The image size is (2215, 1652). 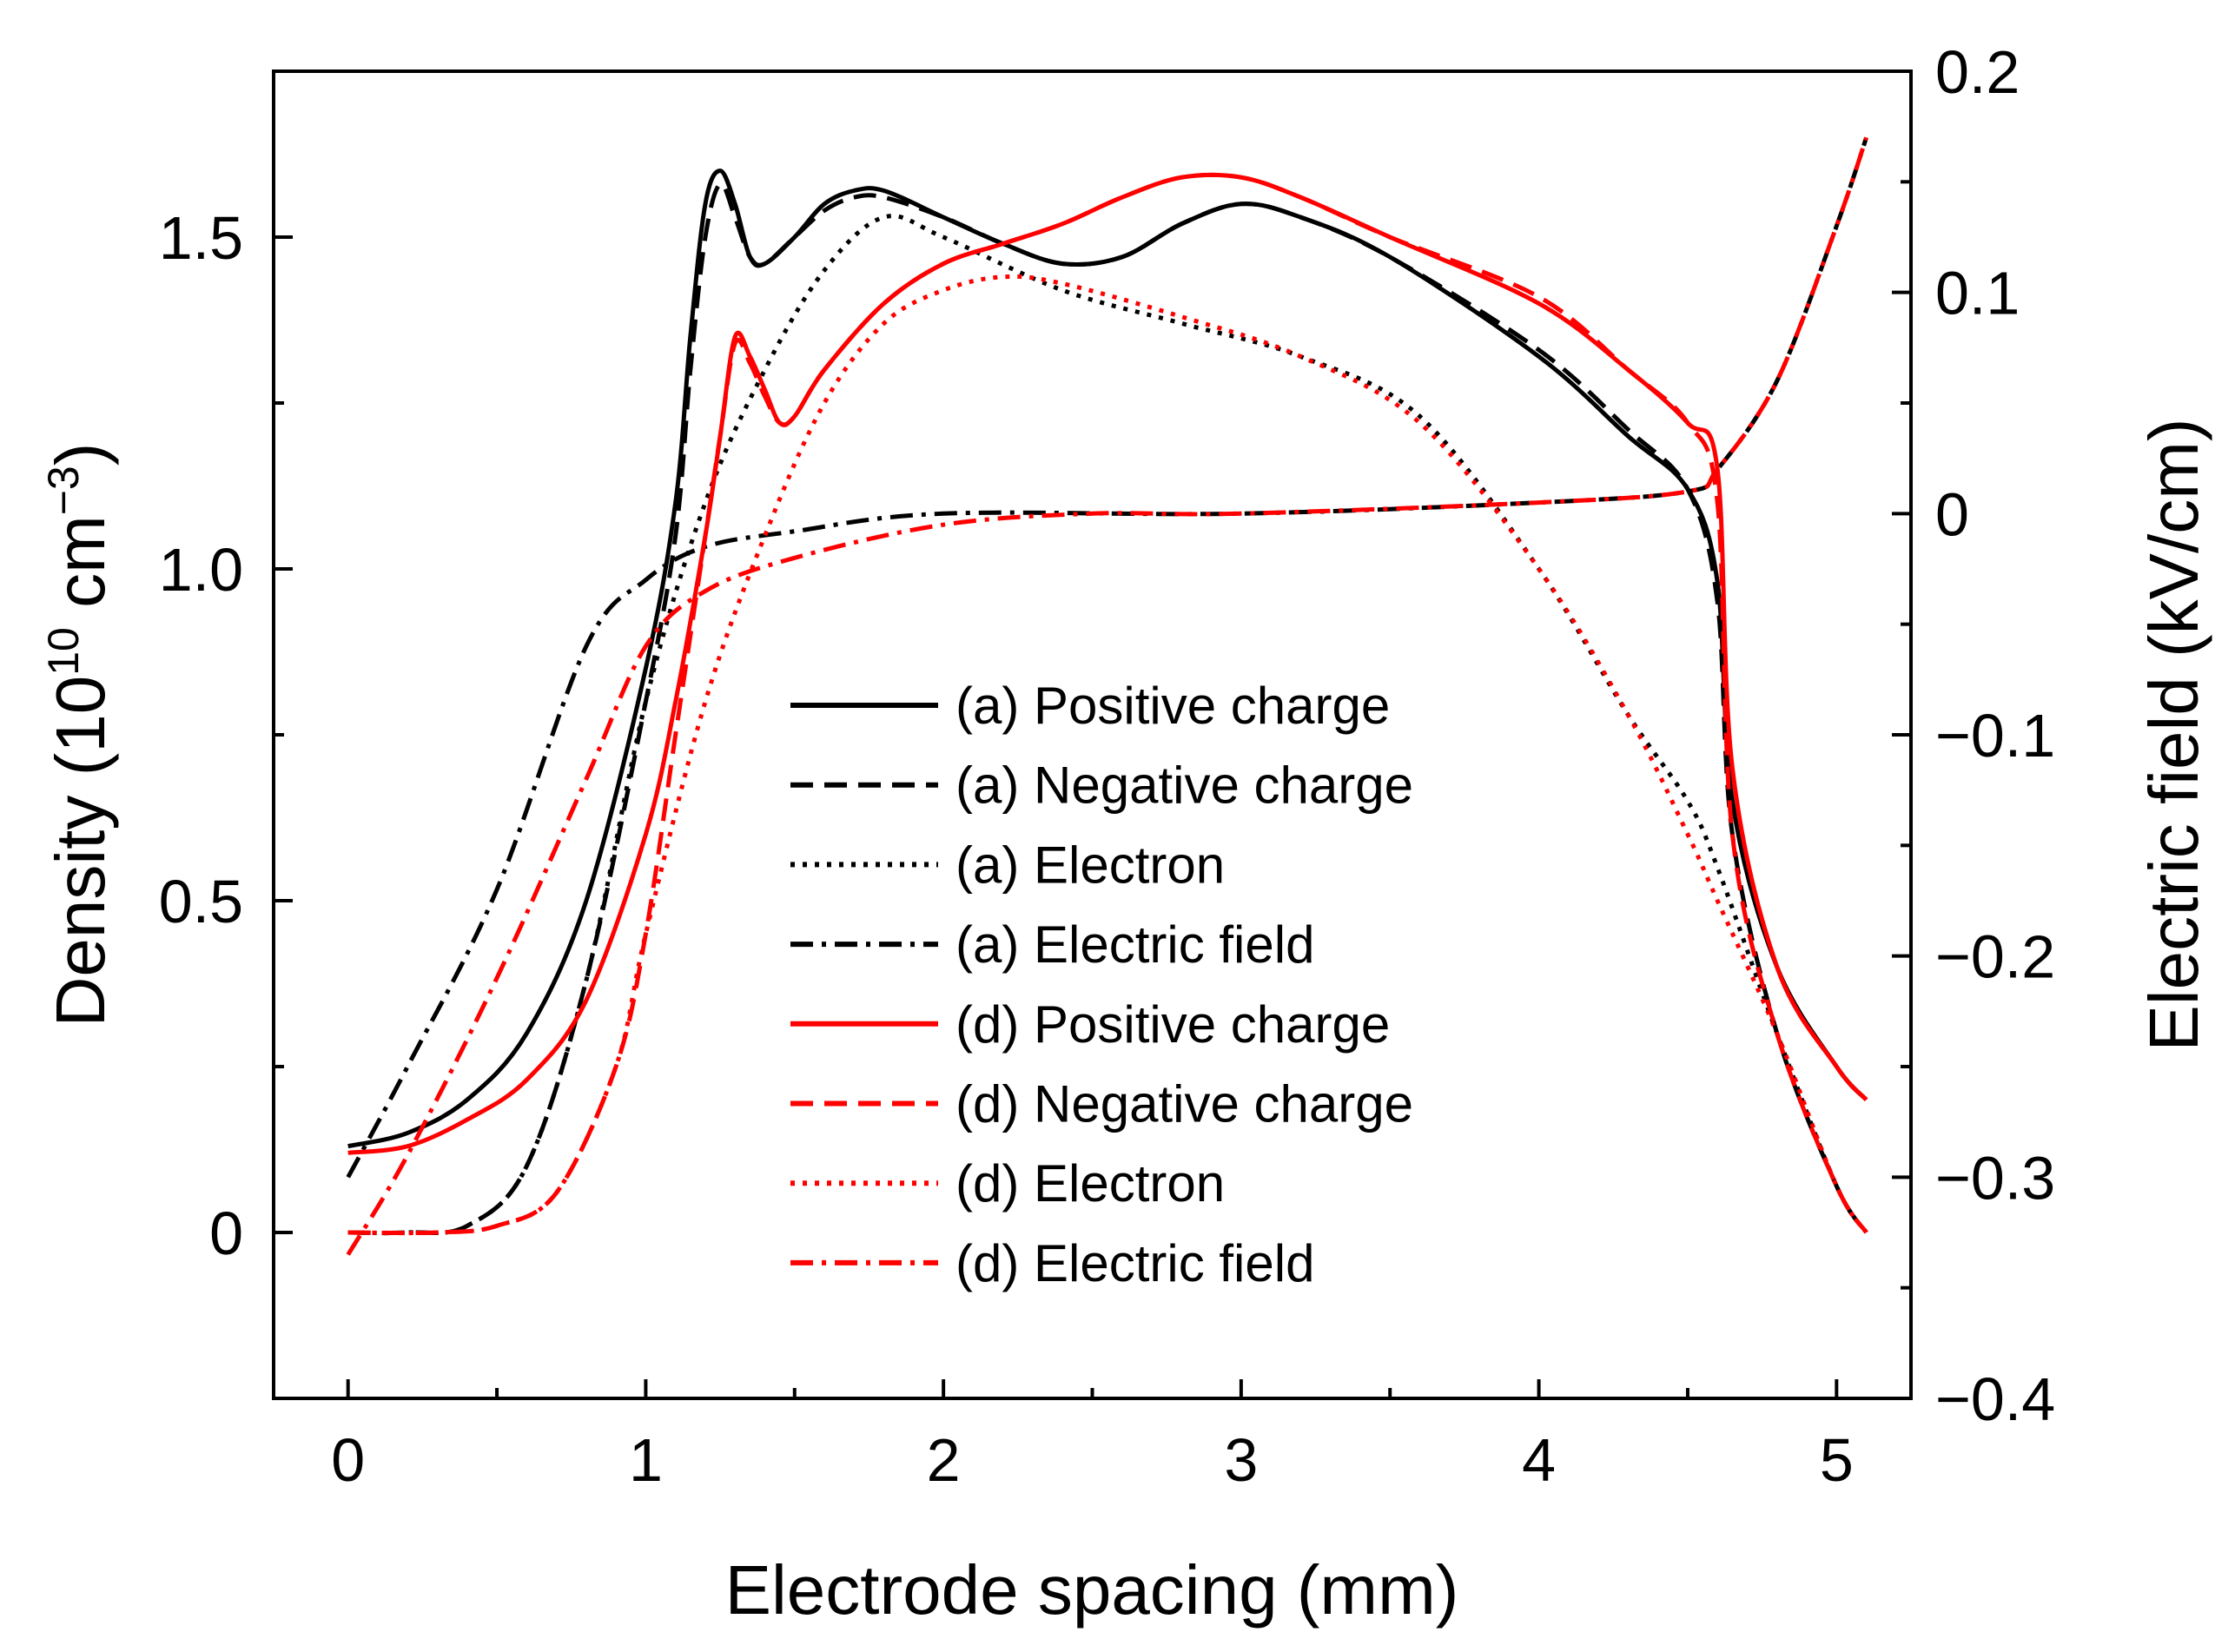 What do you see at coordinates (80, 454) in the screenshot?
I see `y-left-title-suffix: )` at bounding box center [80, 454].